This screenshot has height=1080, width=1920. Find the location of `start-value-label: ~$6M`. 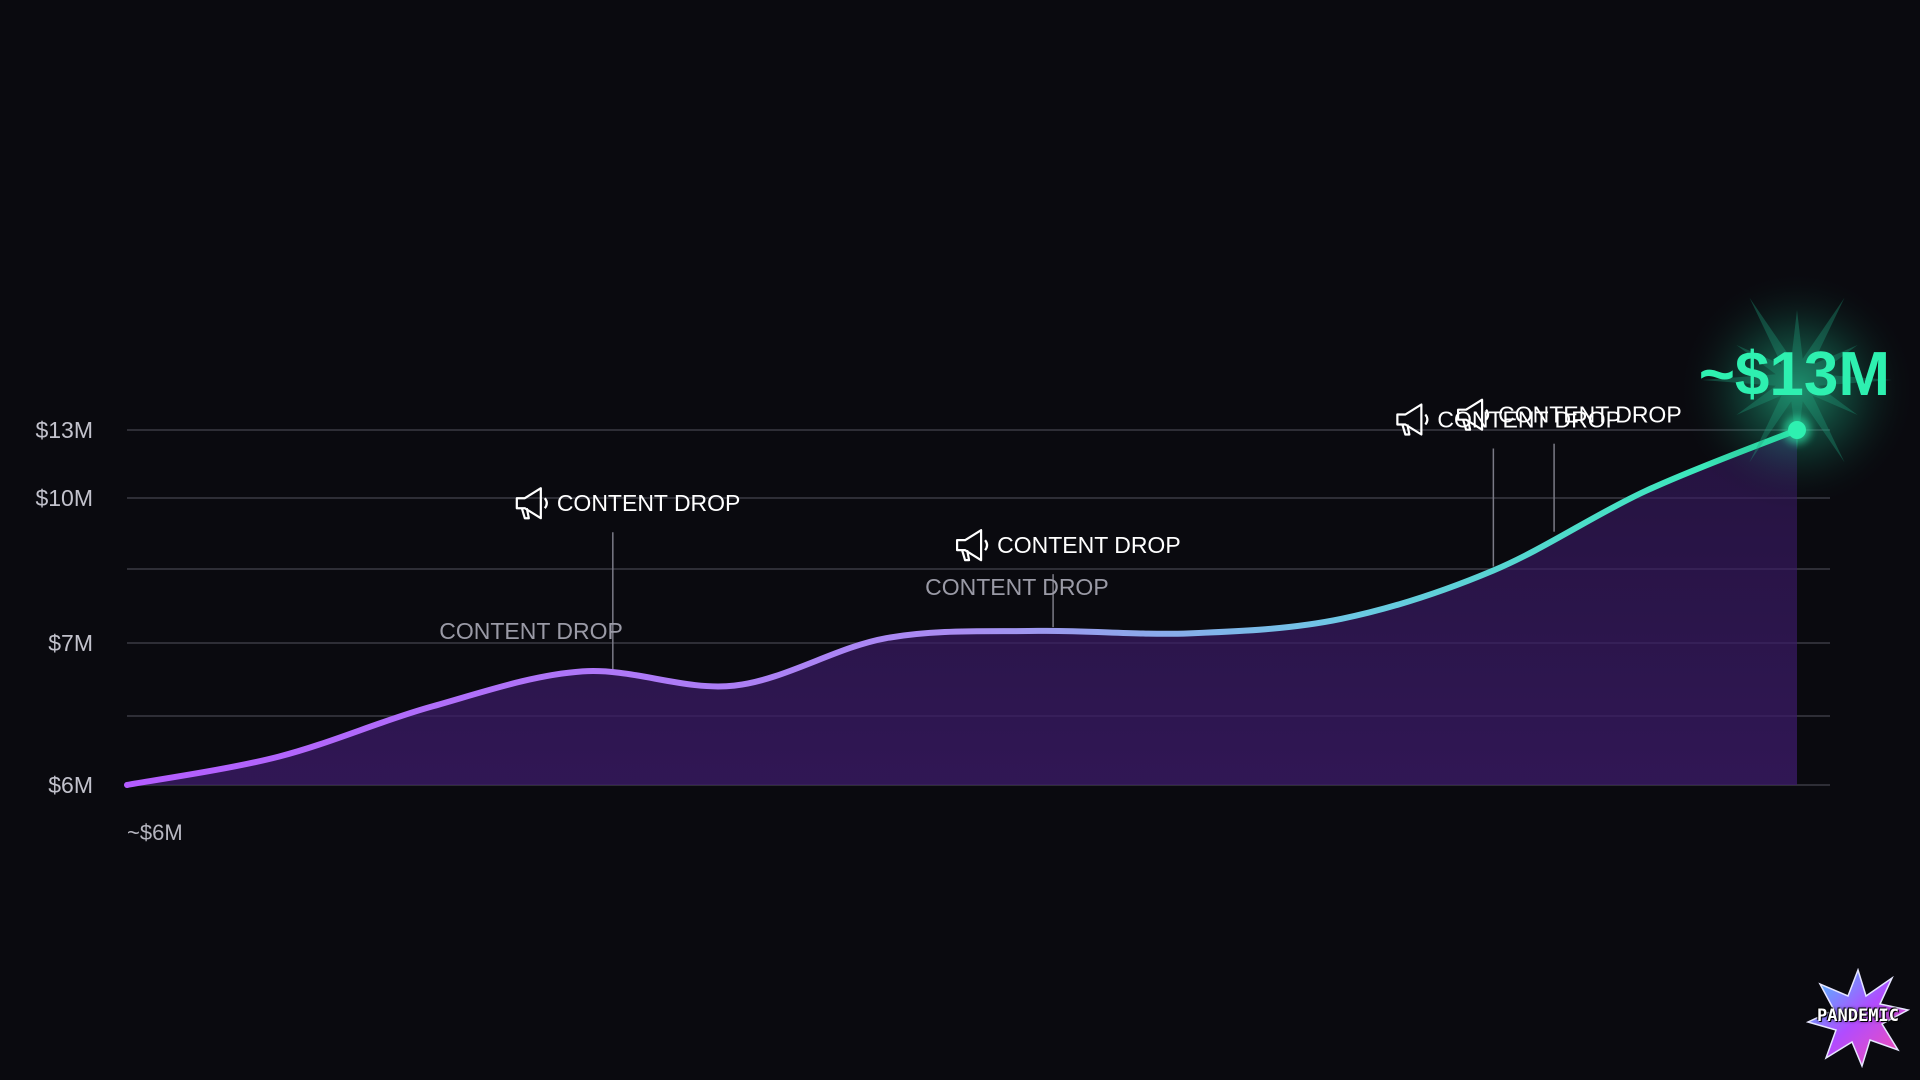

start-value-label: ~$6M is located at coordinates (155, 832).